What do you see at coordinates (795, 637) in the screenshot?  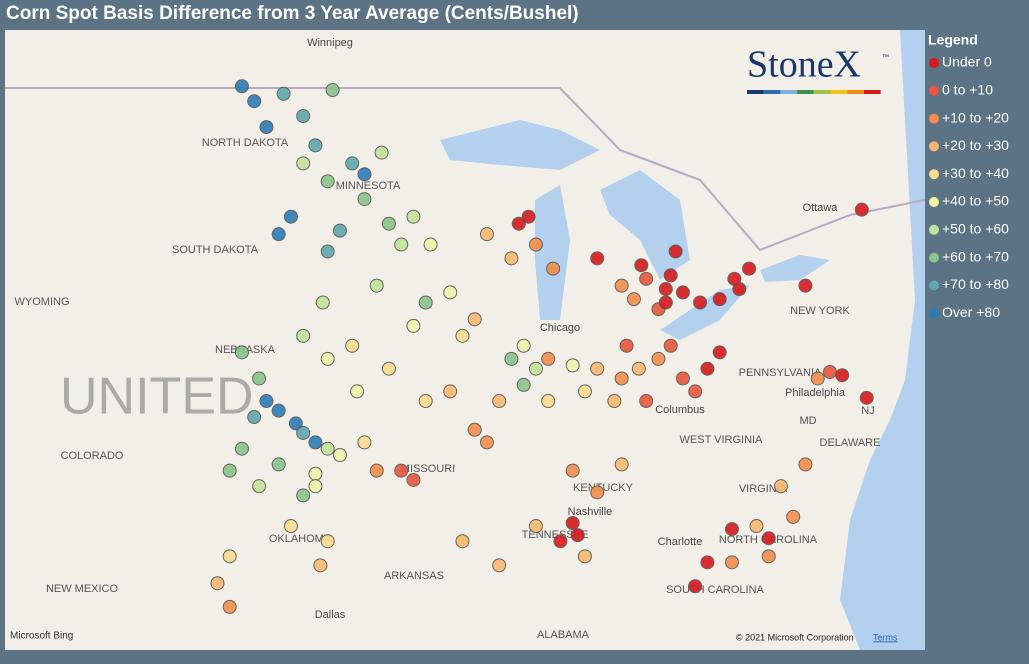 I see `copyright: © 2021 Microsoft Corporation` at bounding box center [795, 637].